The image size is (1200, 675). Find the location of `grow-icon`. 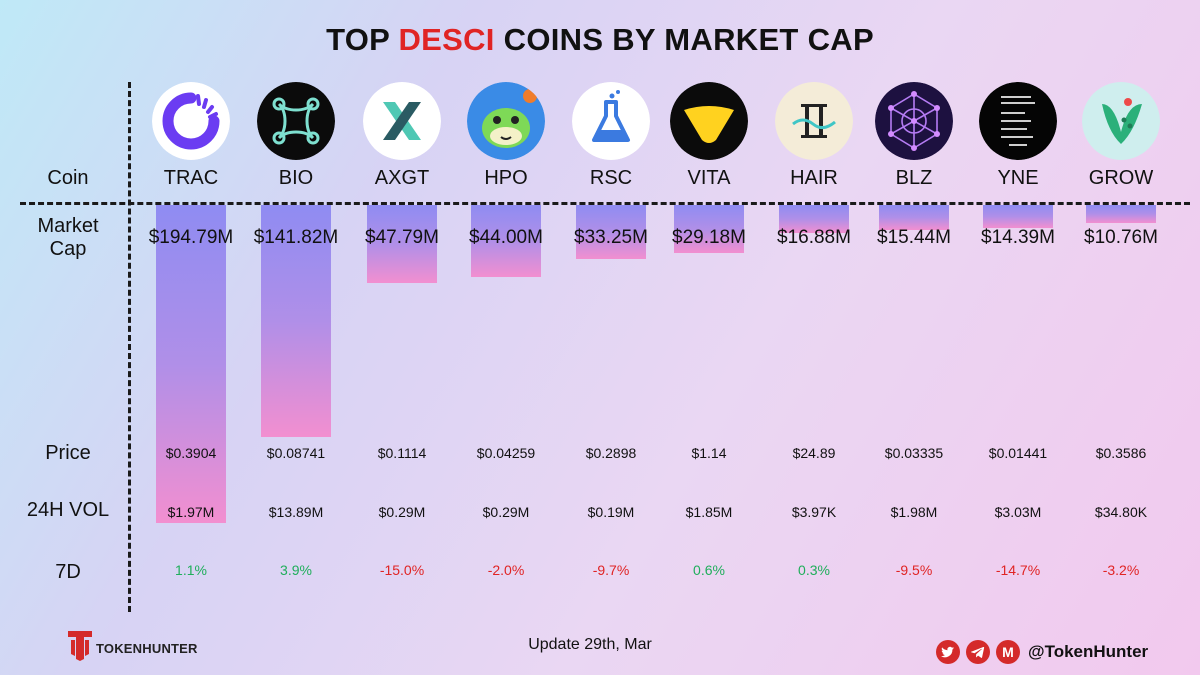

grow-icon is located at coordinates (1121, 121).